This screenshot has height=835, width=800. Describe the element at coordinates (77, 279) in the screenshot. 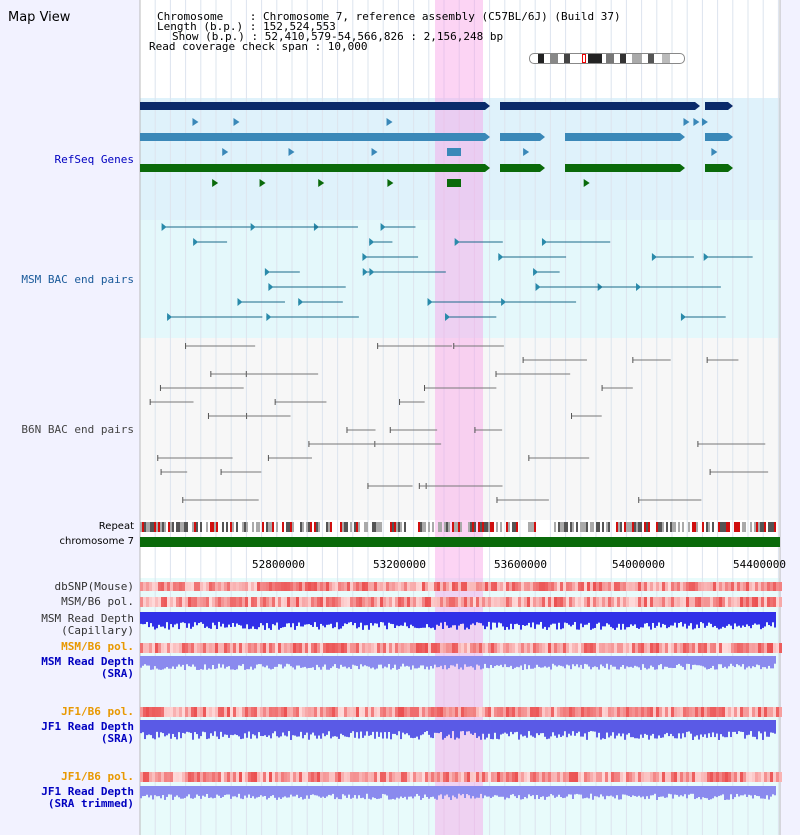

I see `label-msm-bac: MSM BAC end pairs` at that location.